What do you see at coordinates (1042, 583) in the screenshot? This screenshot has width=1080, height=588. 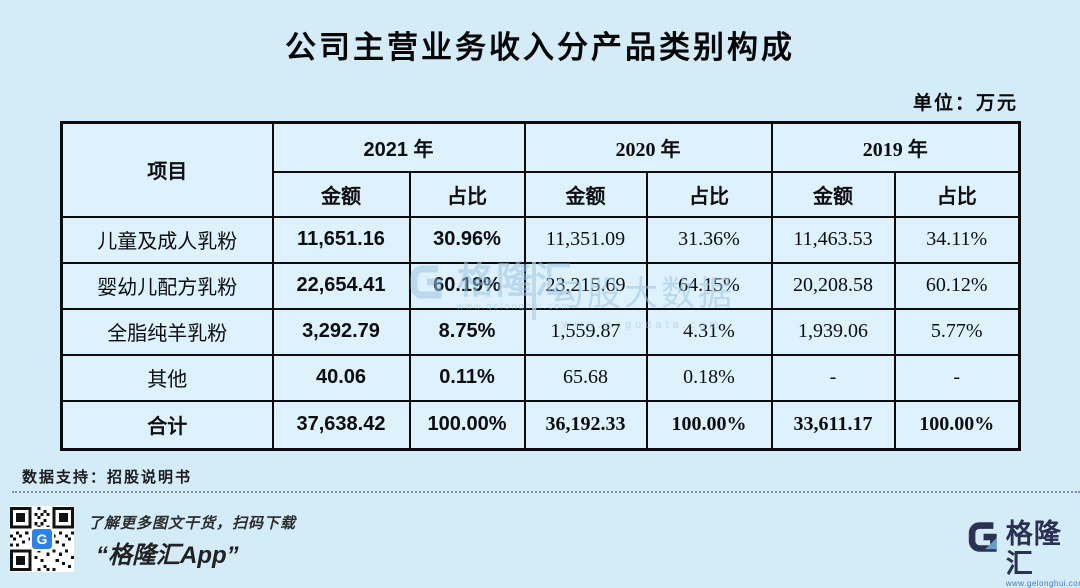 I see `brand-url: www.gelonghui.com` at bounding box center [1042, 583].